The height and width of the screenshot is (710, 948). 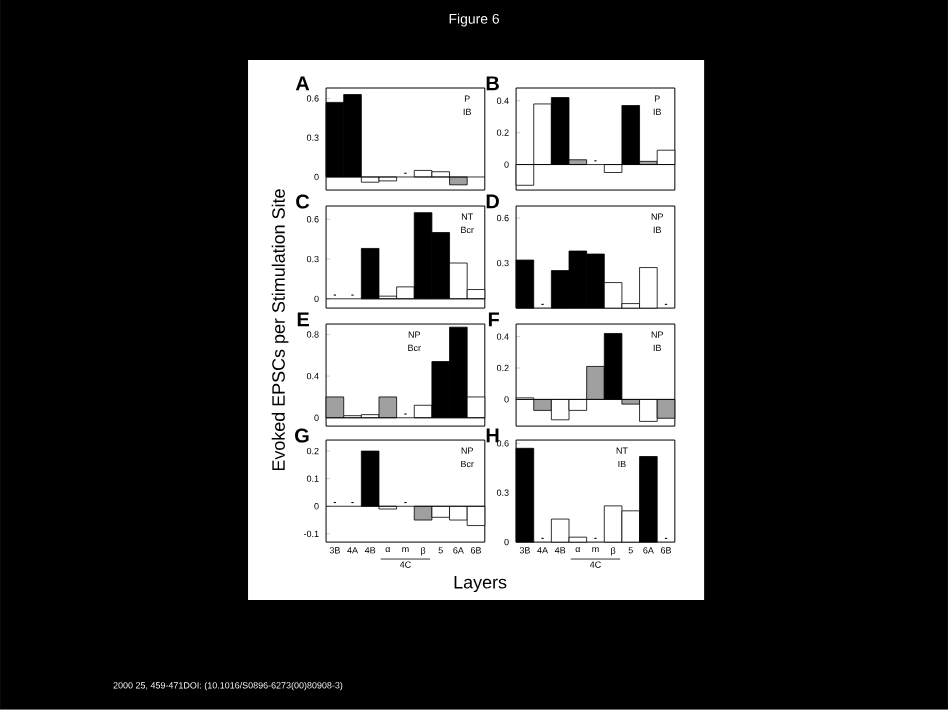 What do you see at coordinates (492, 435) in the screenshot?
I see `chart-title: H` at bounding box center [492, 435].